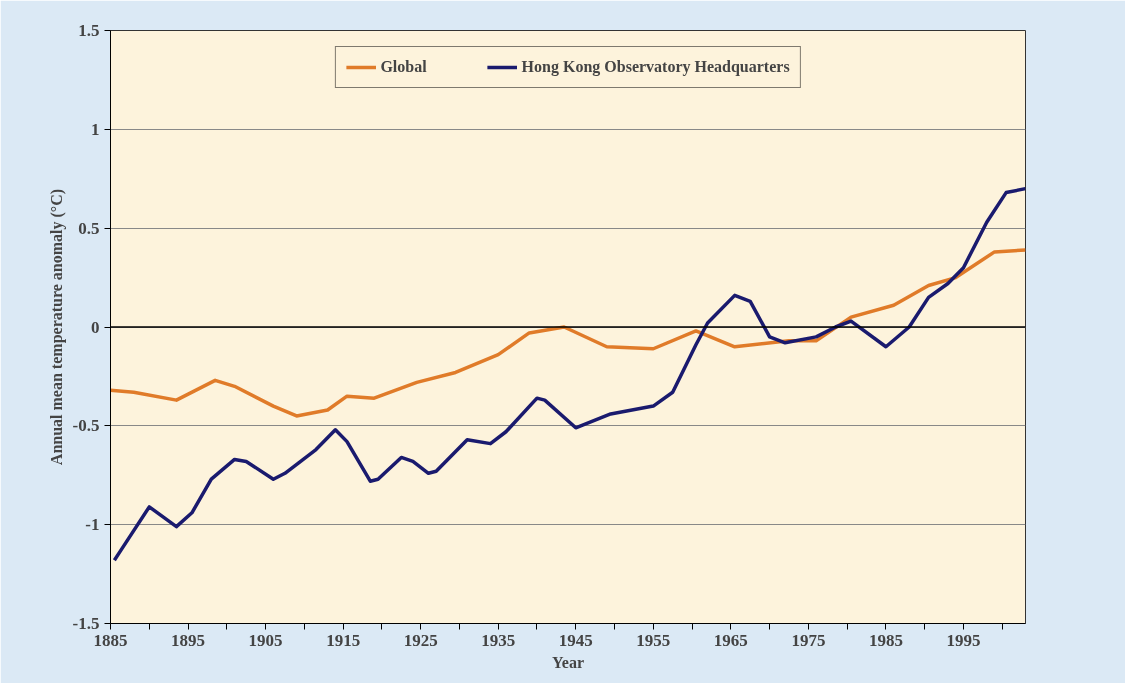 The width and height of the screenshot is (1125, 683). What do you see at coordinates (89, 30) in the screenshot?
I see `y-tick-label: 1.5` at bounding box center [89, 30].